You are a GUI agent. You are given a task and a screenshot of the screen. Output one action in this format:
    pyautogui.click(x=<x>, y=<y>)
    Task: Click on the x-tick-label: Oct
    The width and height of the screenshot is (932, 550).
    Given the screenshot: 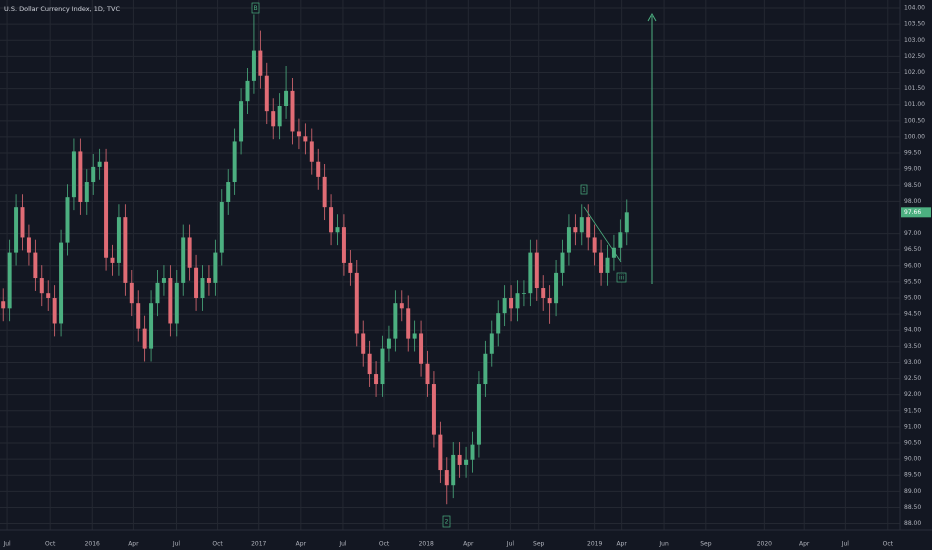 What is the action you would take?
    pyautogui.click(x=888, y=544)
    